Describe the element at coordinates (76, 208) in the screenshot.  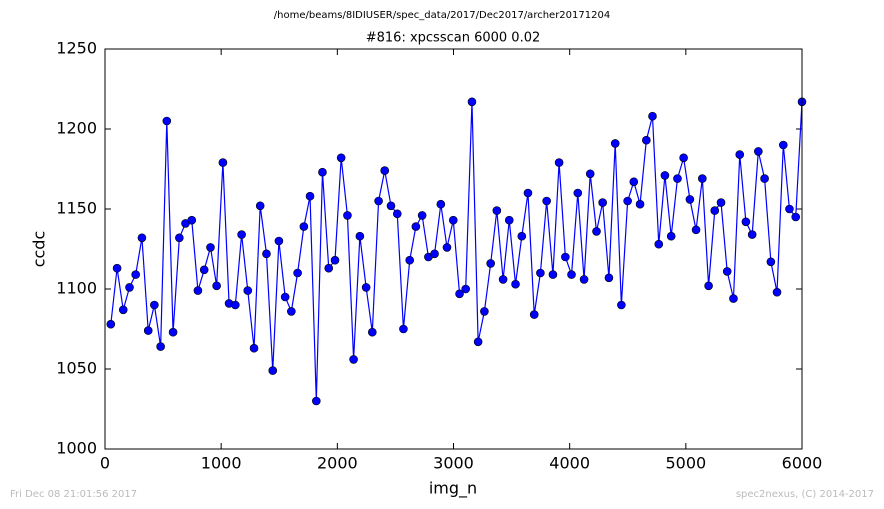
I see `y-tick-label: 1150` at that location.